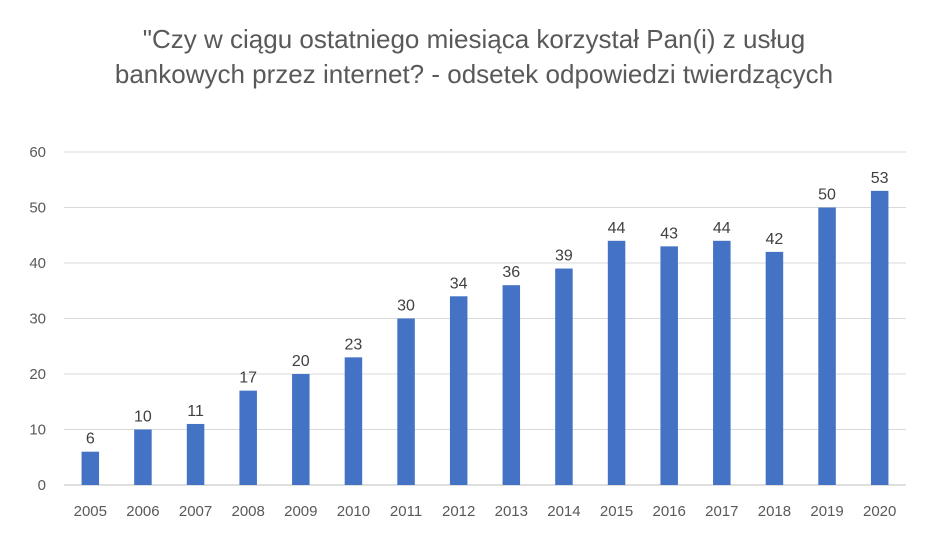 This screenshot has height=540, width=948. What do you see at coordinates (37, 430) in the screenshot?
I see `y-tick-label: 10` at bounding box center [37, 430].